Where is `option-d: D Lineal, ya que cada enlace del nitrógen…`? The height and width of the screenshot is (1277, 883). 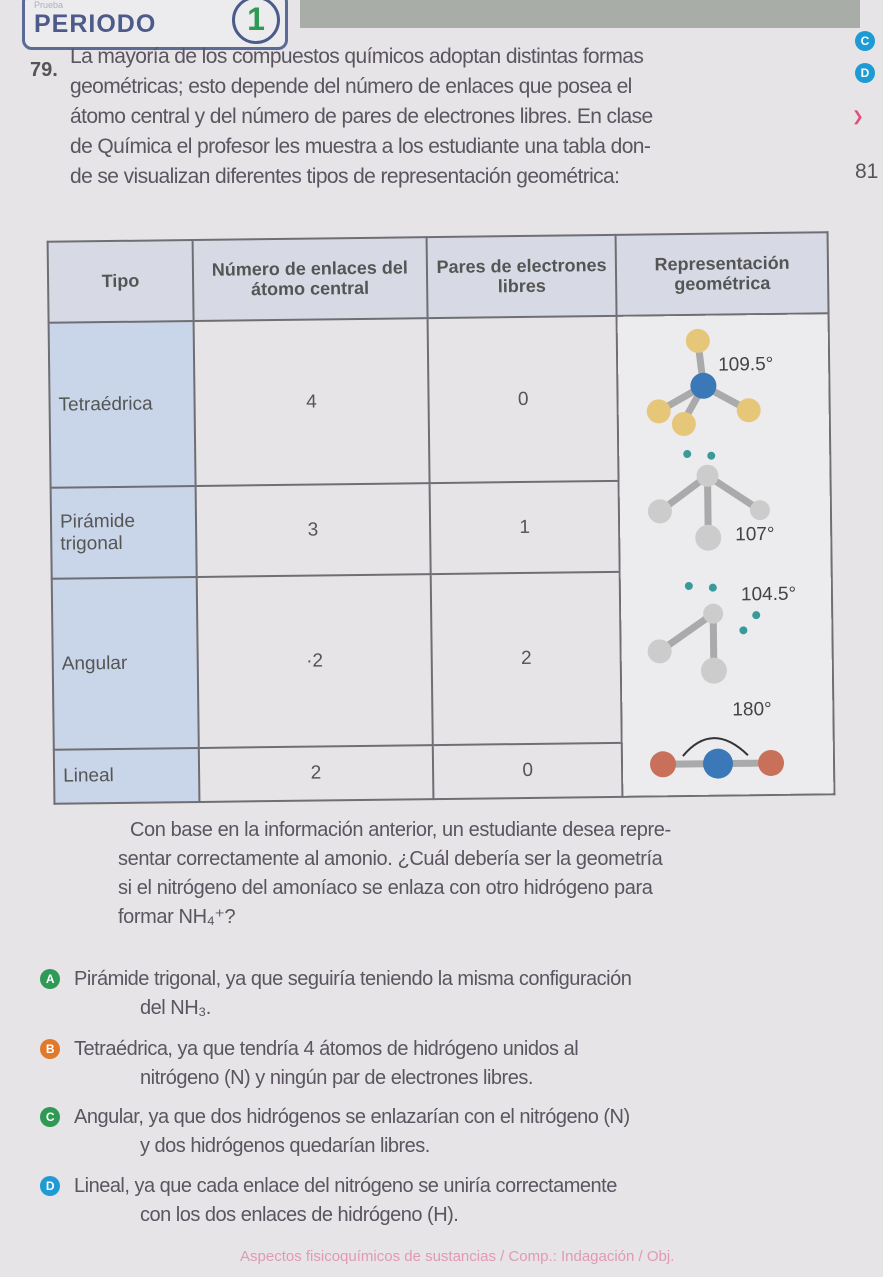
option-d: D Lineal, ya que cada enlace del nitrógen… is located at coordinates (440, 1201).